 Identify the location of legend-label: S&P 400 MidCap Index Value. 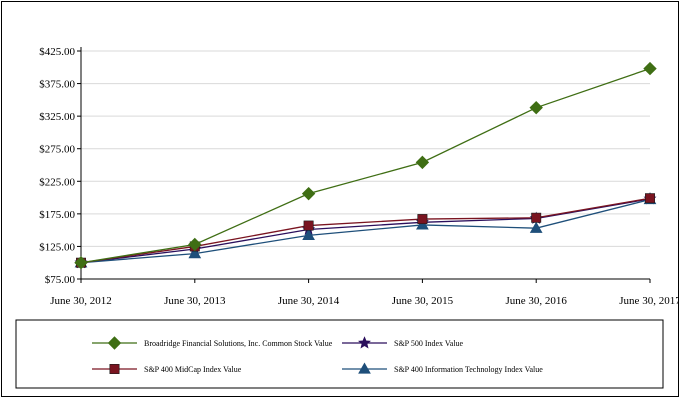
(193, 369).